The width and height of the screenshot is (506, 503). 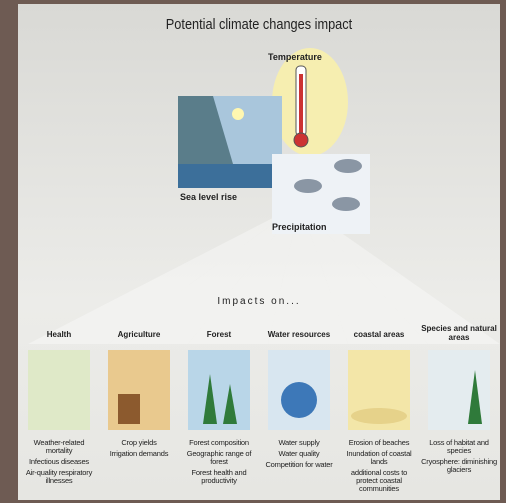 What do you see at coordinates (299, 464) in the screenshot?
I see `impact-item: Competition for water` at bounding box center [299, 464].